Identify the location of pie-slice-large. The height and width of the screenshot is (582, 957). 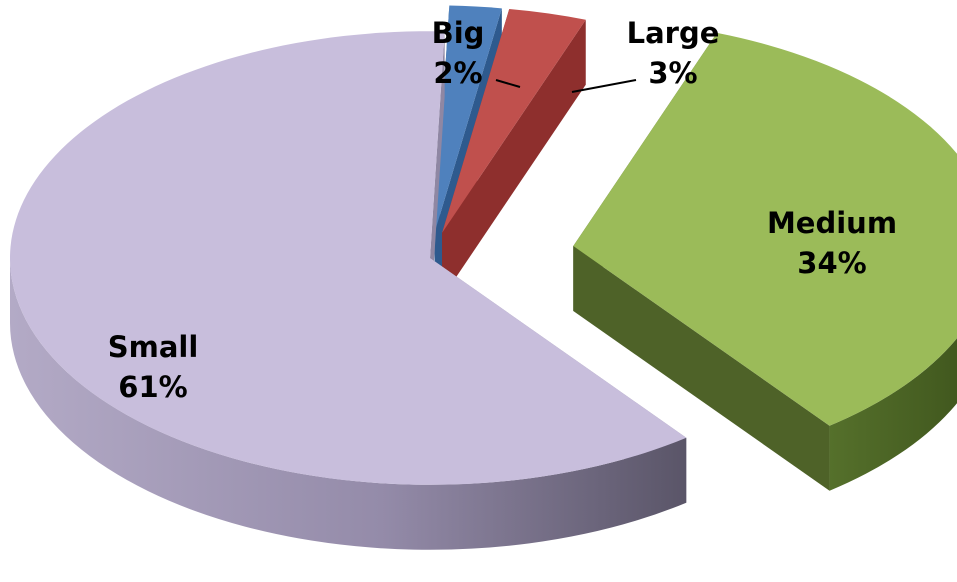
(514, 153).